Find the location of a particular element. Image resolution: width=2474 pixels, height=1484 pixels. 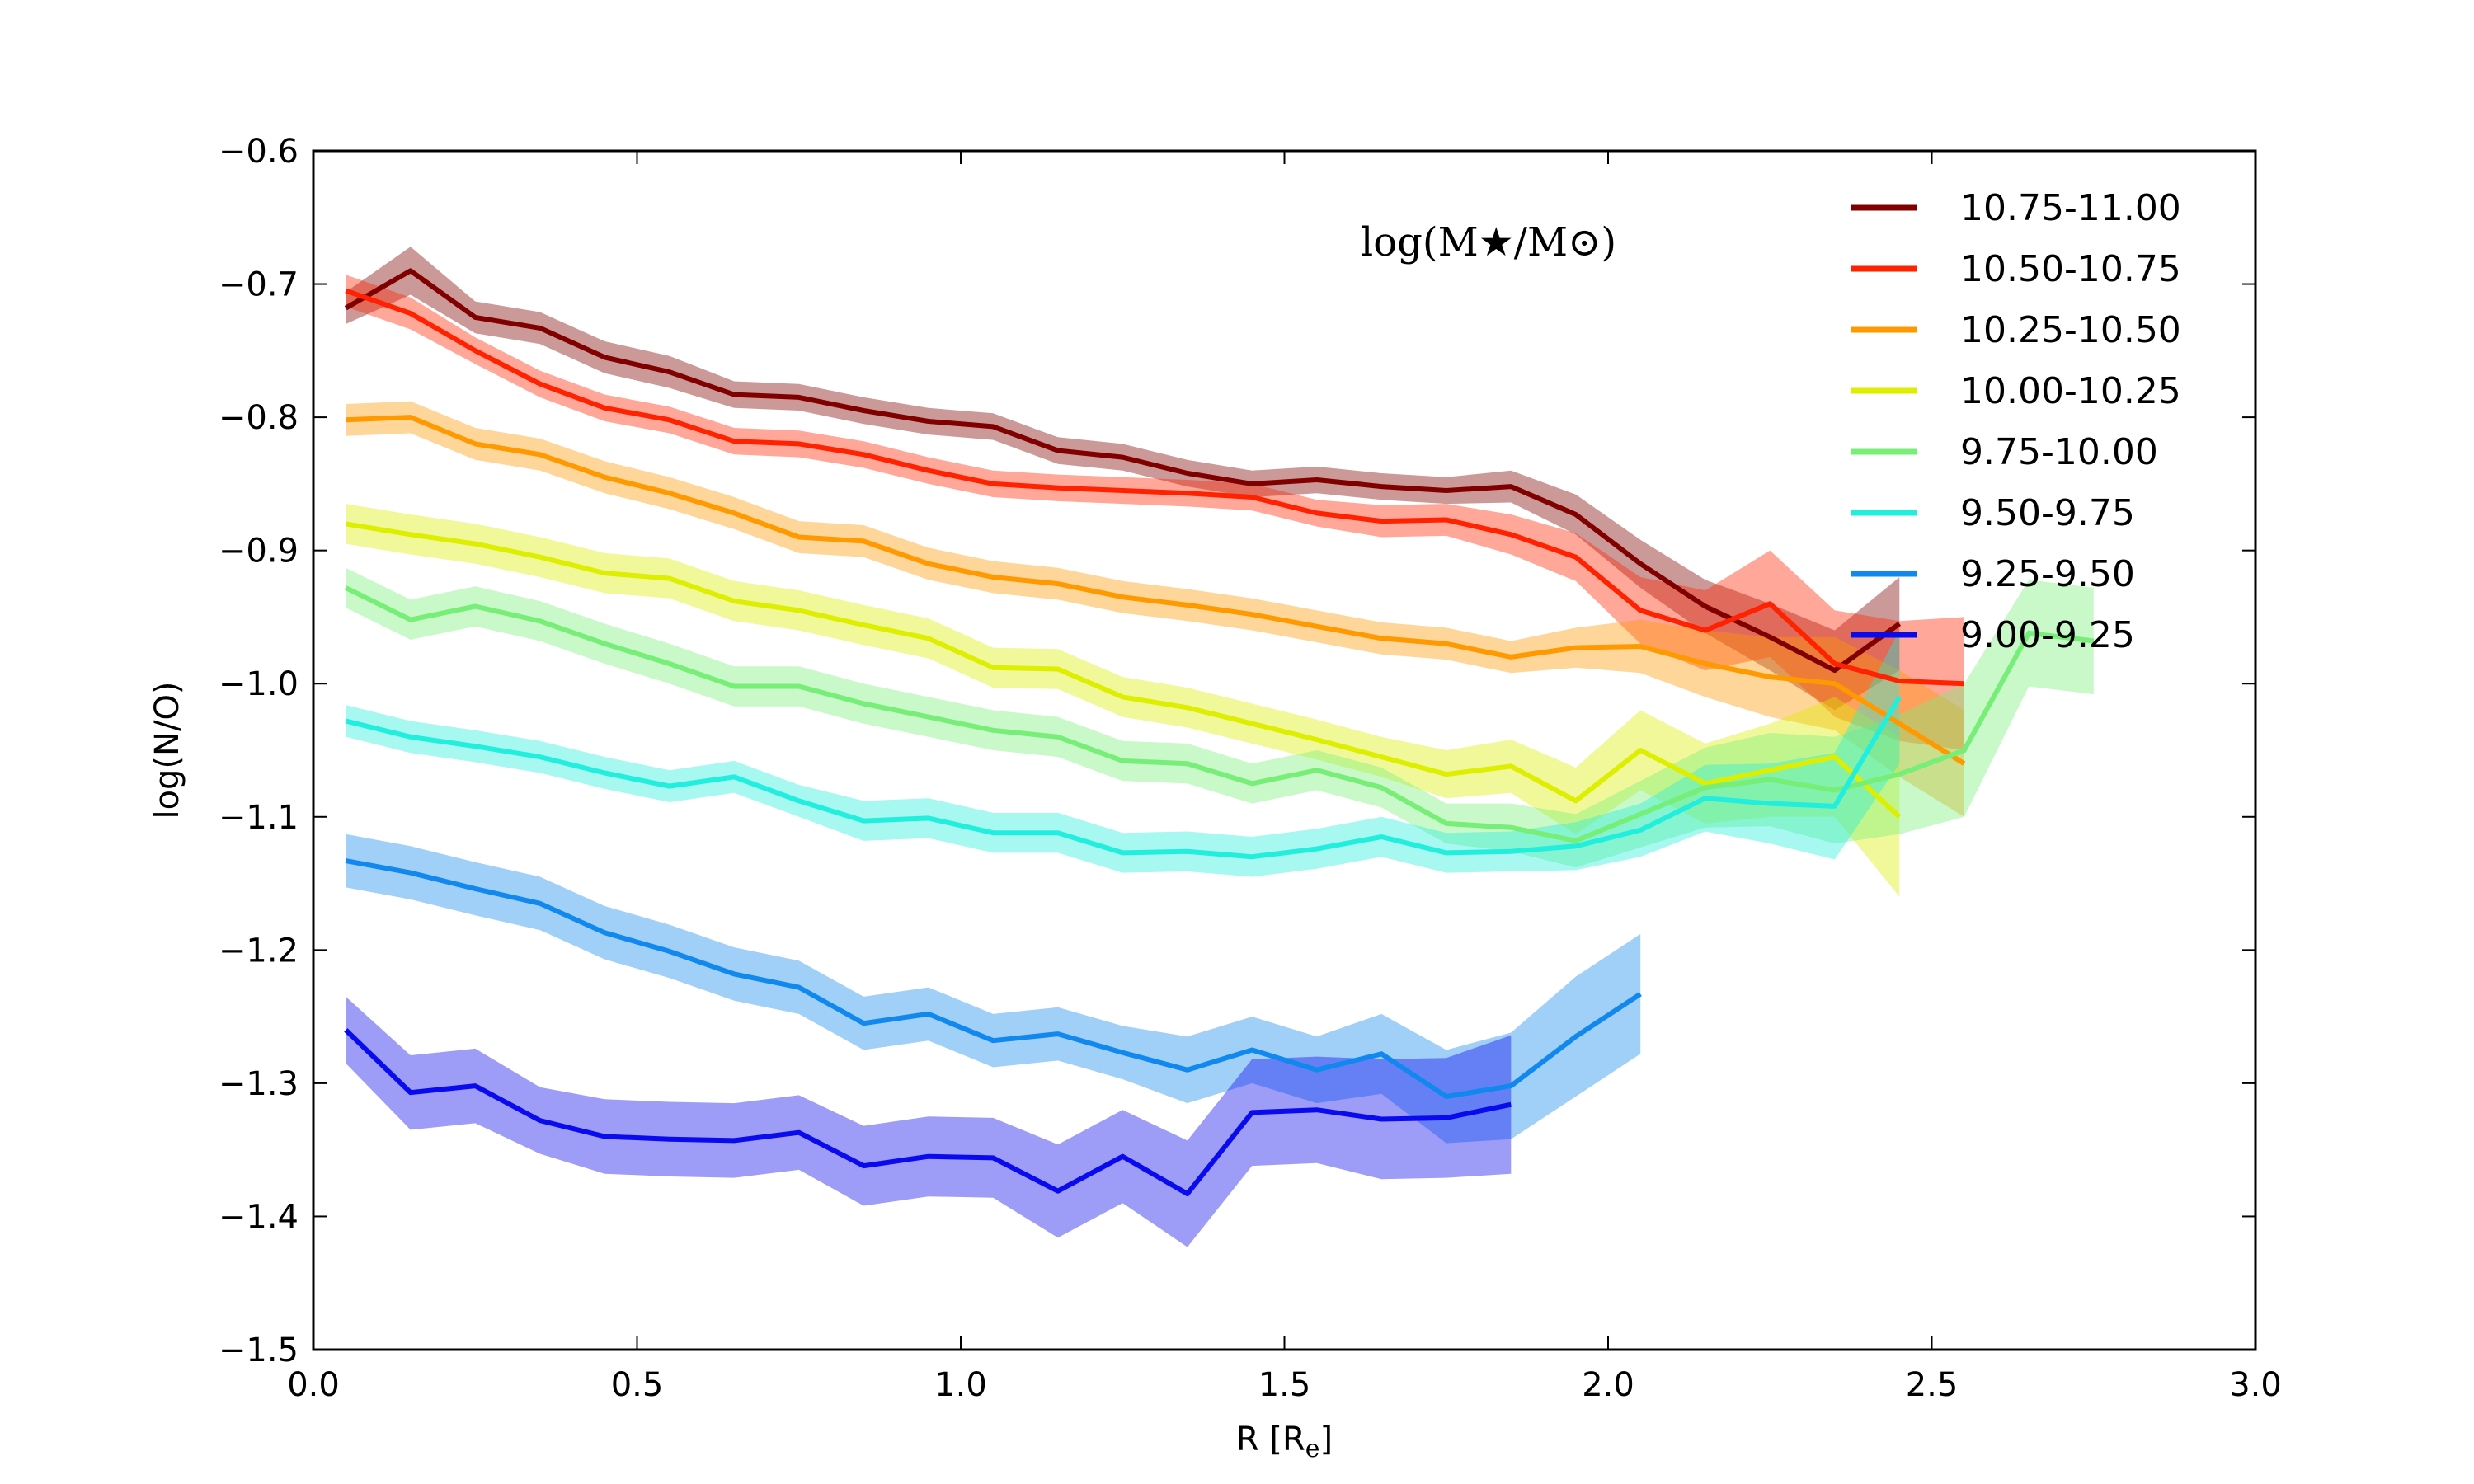

x-tick-label: 0.0 is located at coordinates (313, 1385).